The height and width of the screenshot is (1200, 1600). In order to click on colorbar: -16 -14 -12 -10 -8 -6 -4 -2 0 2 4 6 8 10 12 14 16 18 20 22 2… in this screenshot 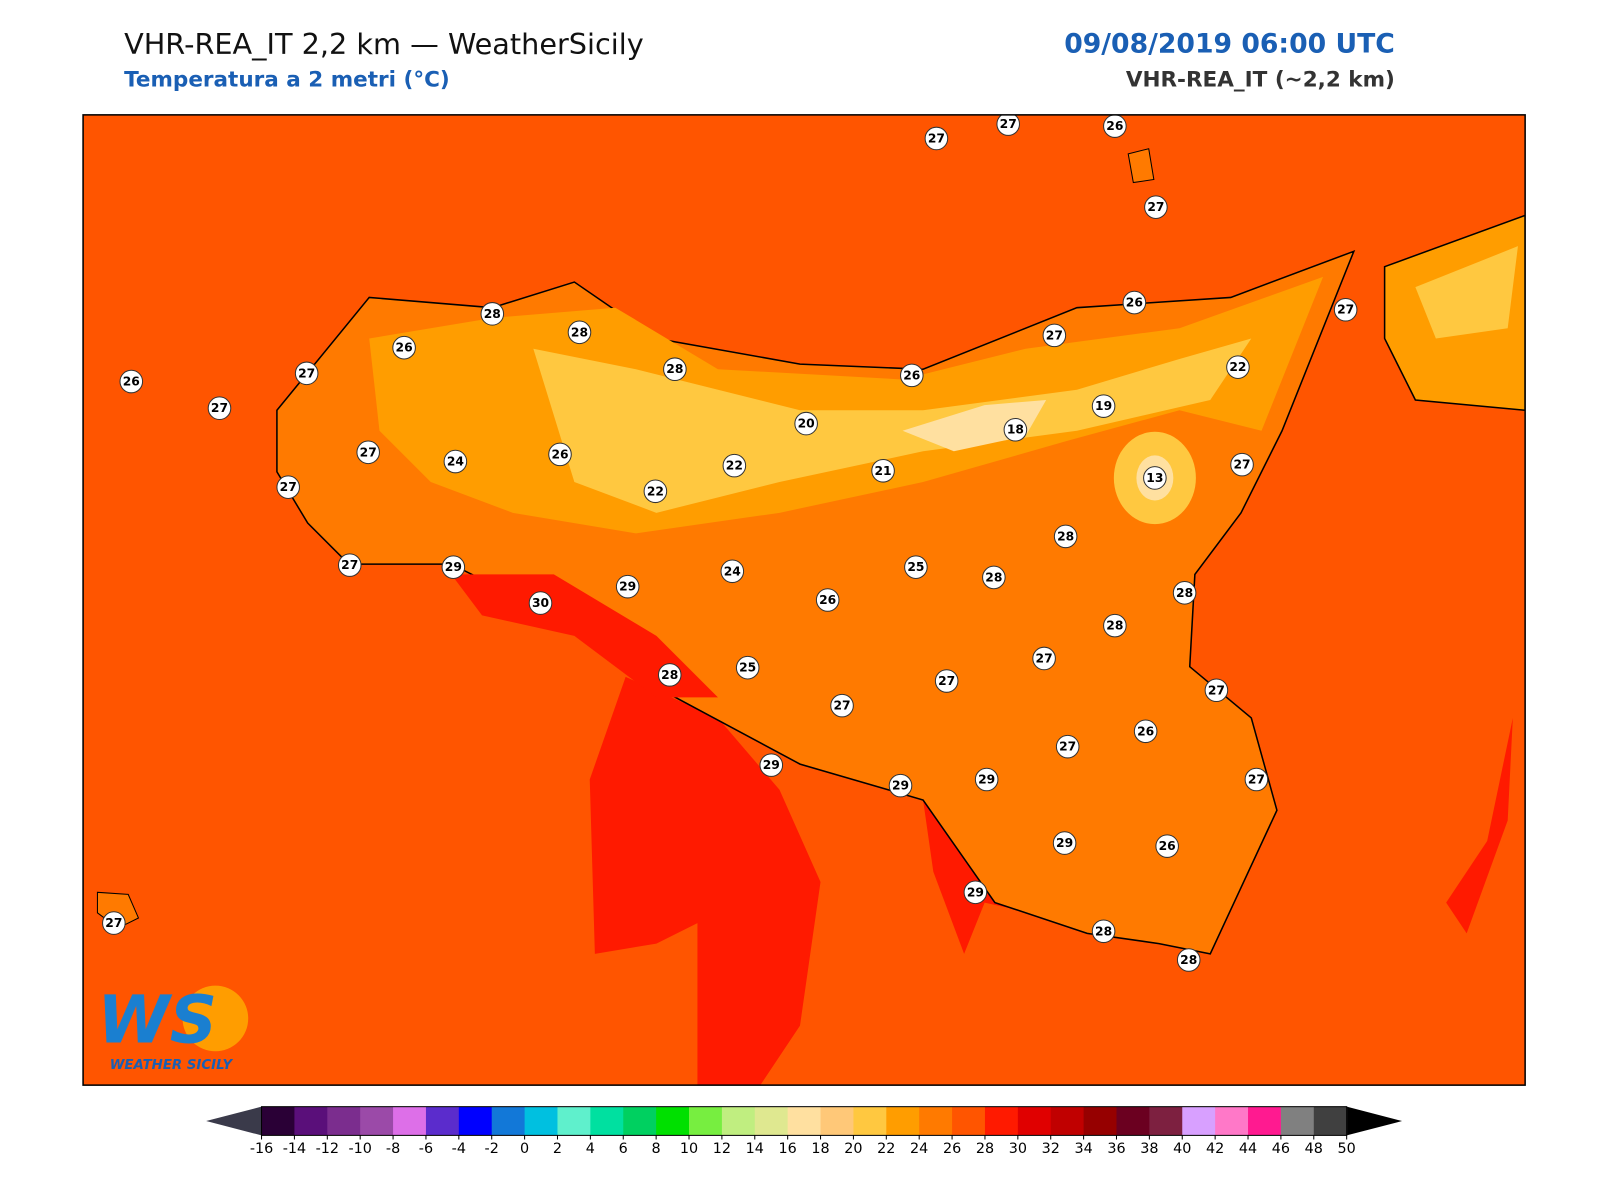, I will do `click(804, 1131)`.